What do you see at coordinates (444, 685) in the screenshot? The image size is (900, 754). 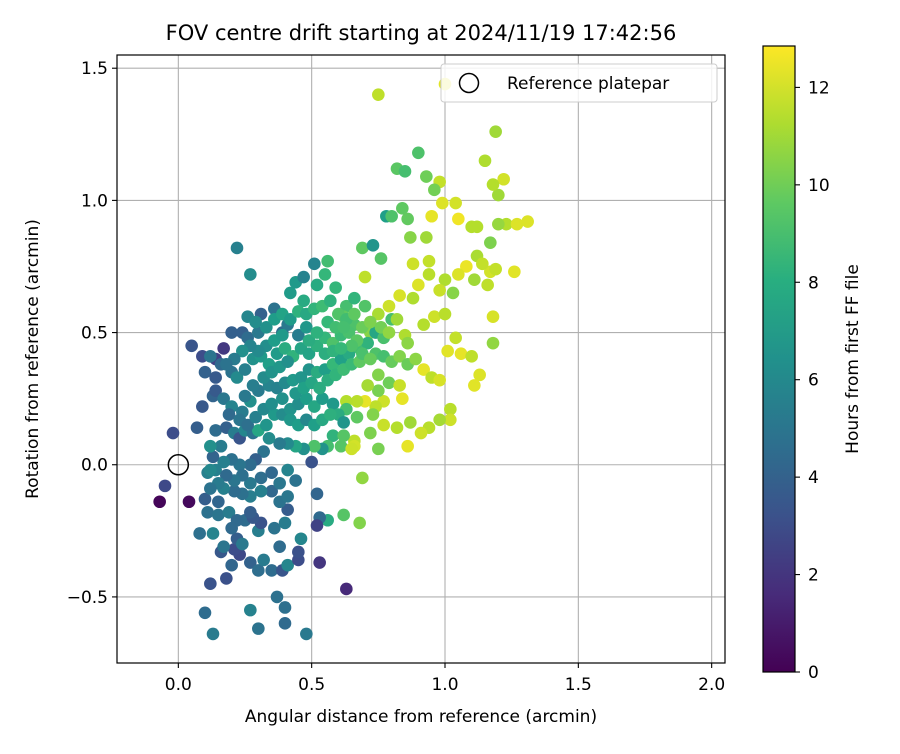 I see `x-tick-label: 1.0` at bounding box center [444, 685].